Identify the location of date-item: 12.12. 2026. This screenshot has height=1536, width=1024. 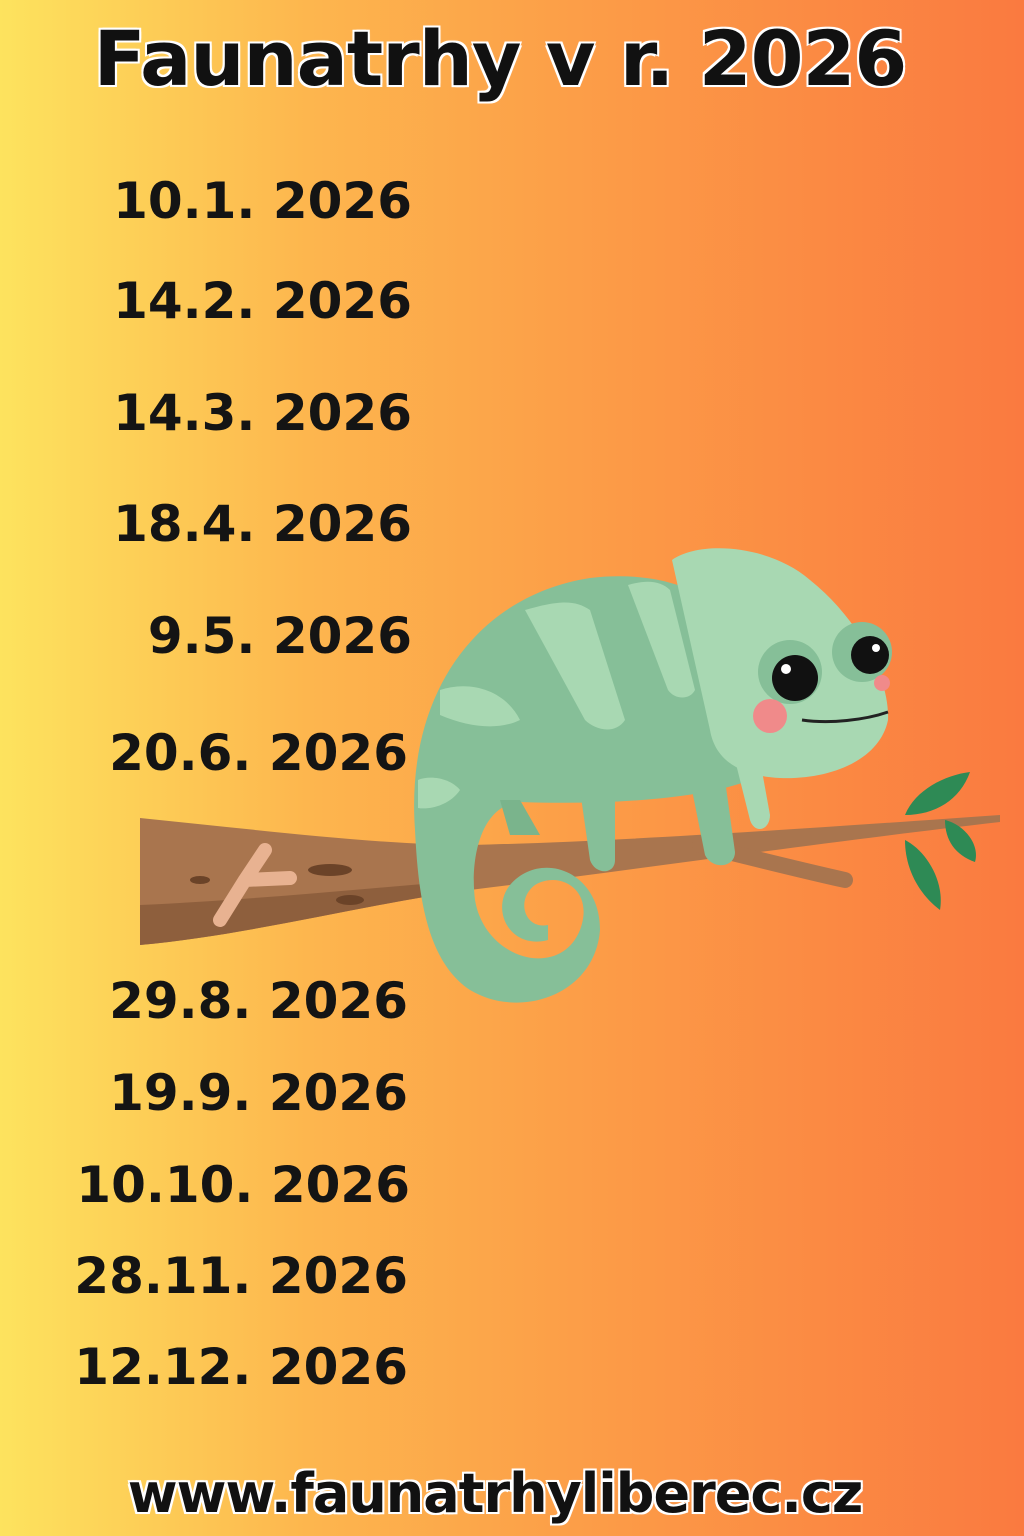
(241, 1367).